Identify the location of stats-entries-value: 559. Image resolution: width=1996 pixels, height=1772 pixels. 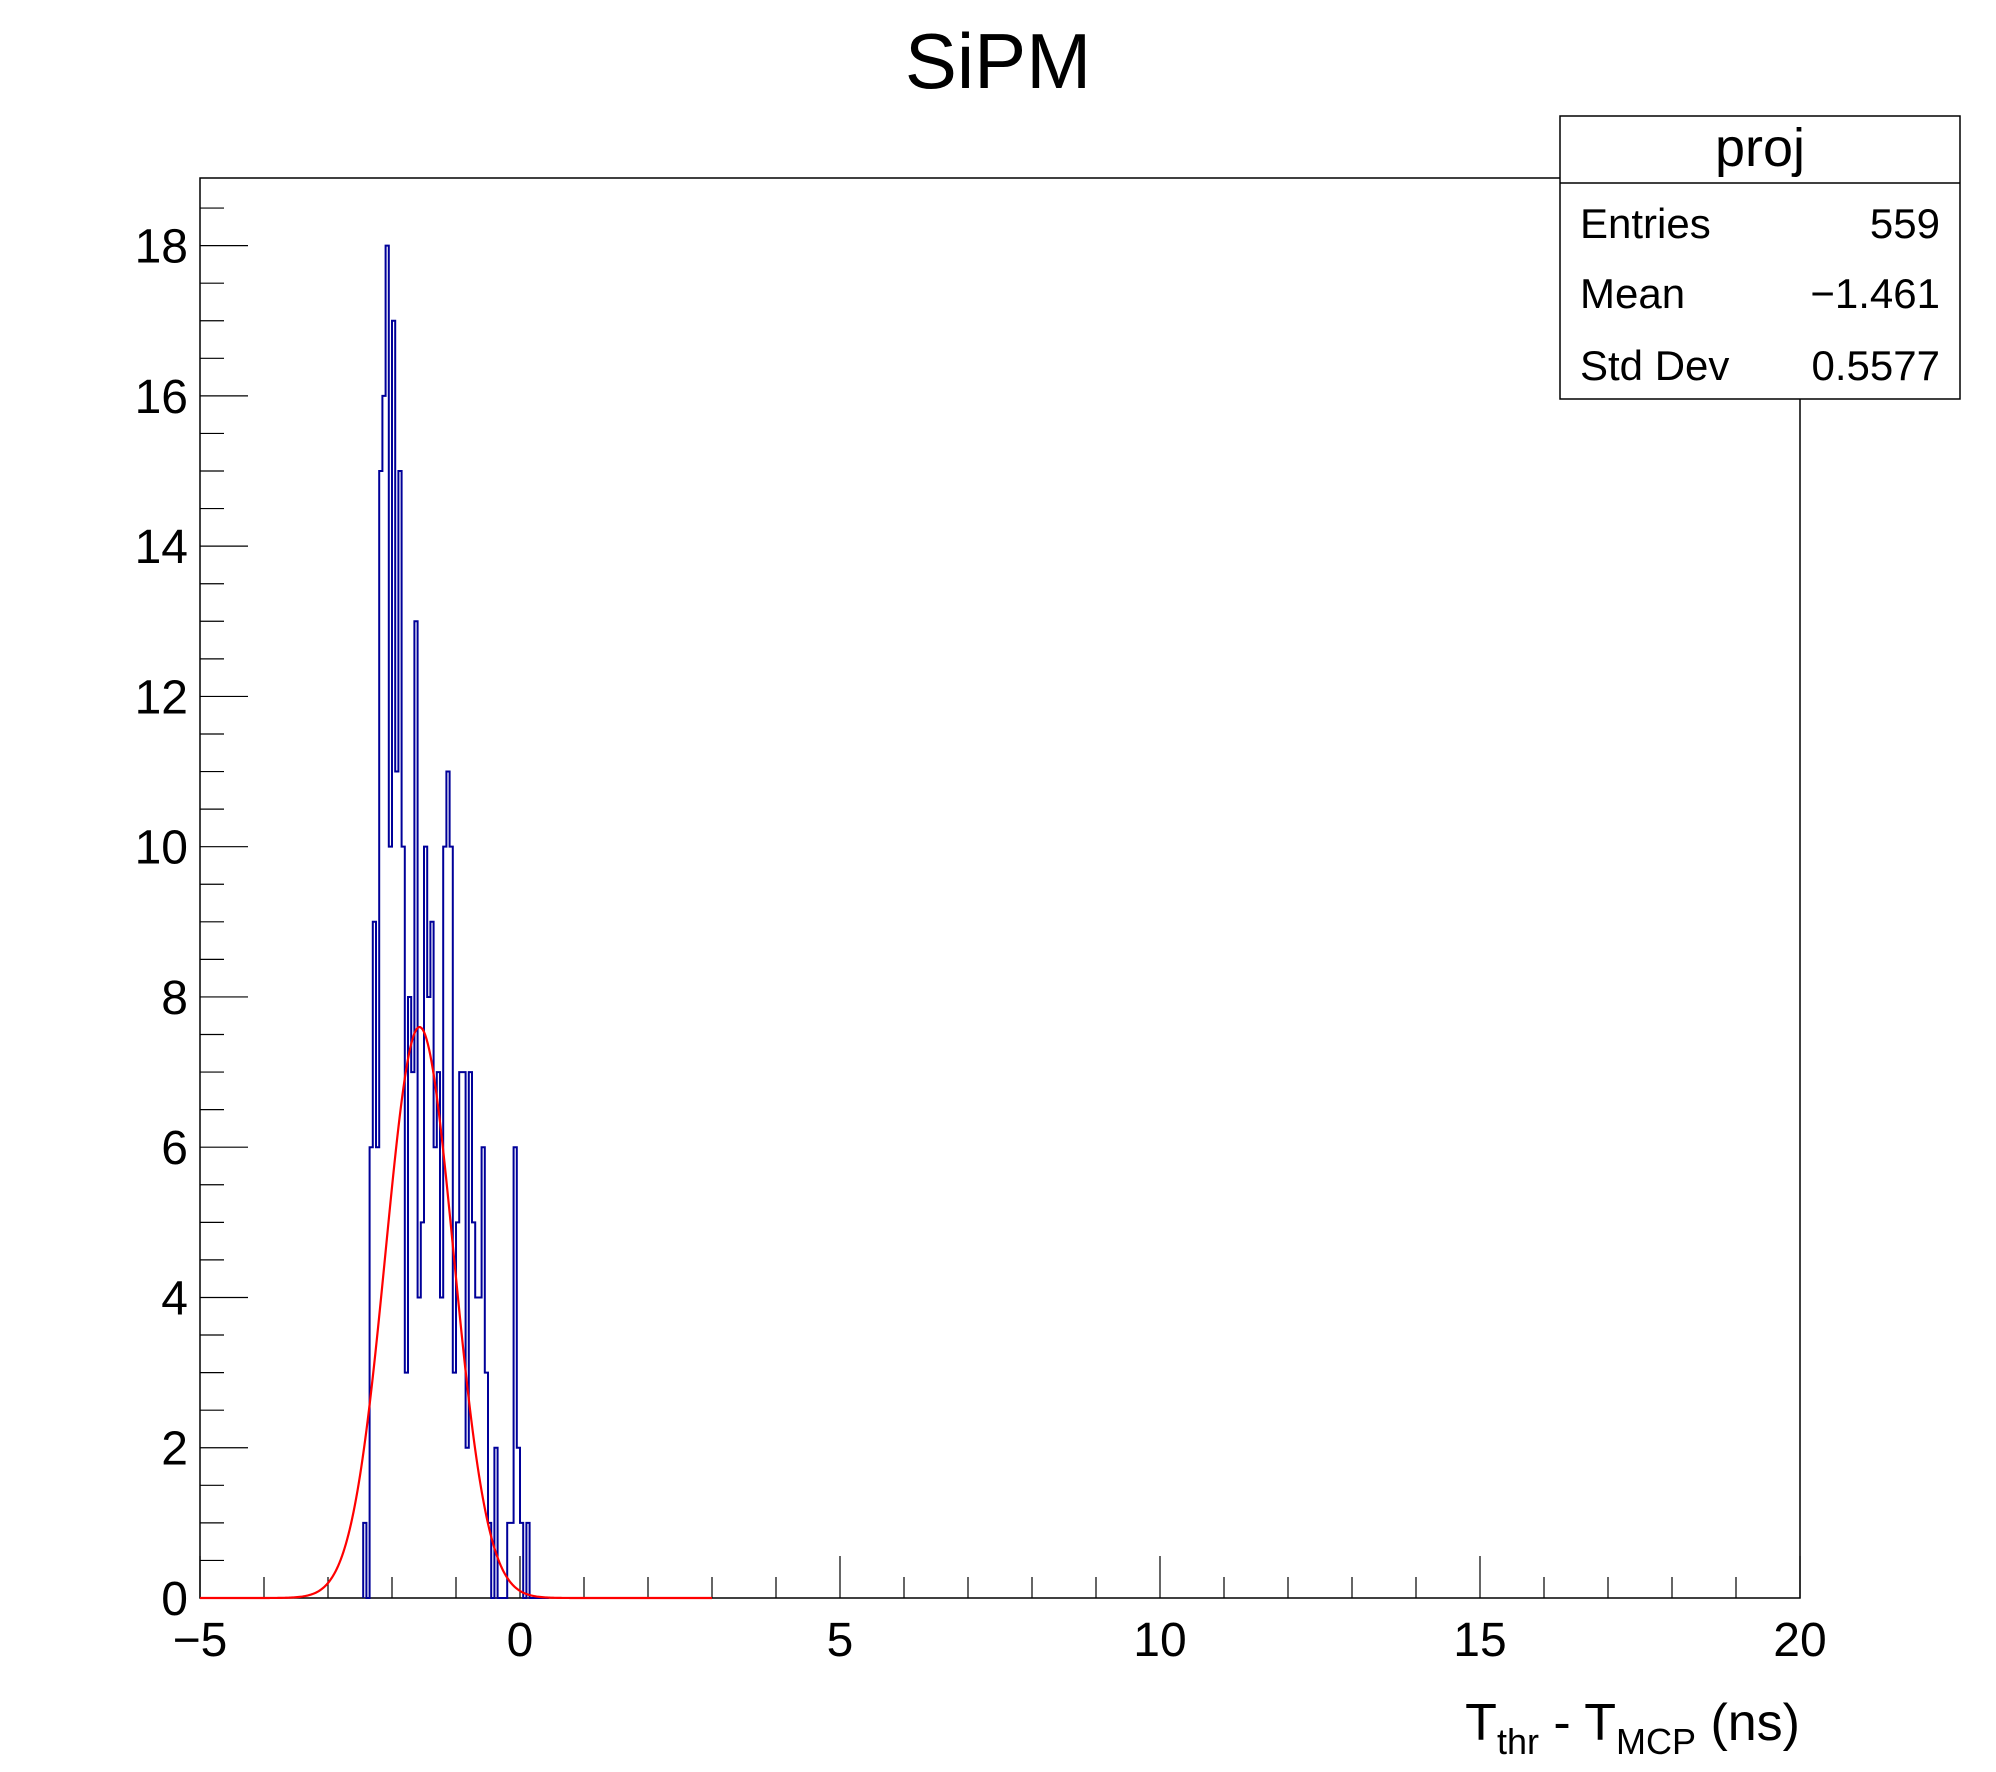
(1905, 223).